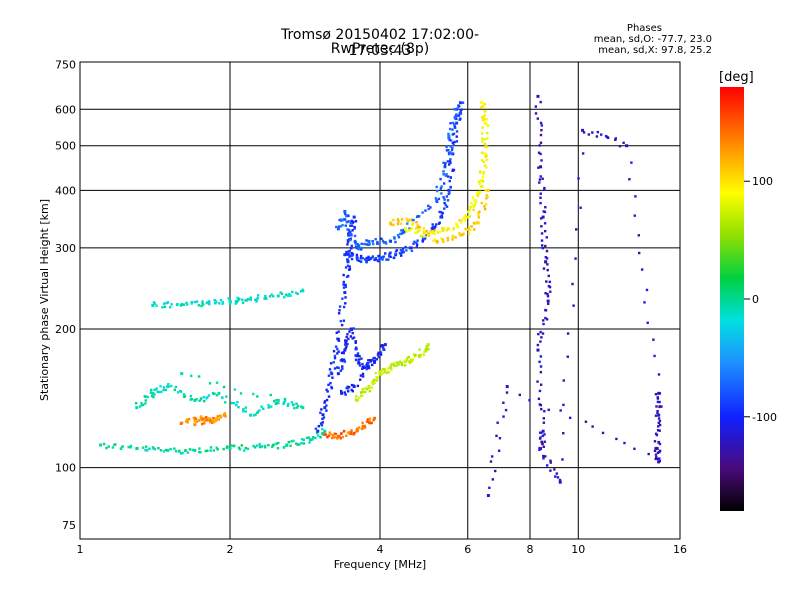 This screenshot has height=600, width=800. What do you see at coordinates (65, 248) in the screenshot?
I see `y-tick-label: 300` at bounding box center [65, 248].